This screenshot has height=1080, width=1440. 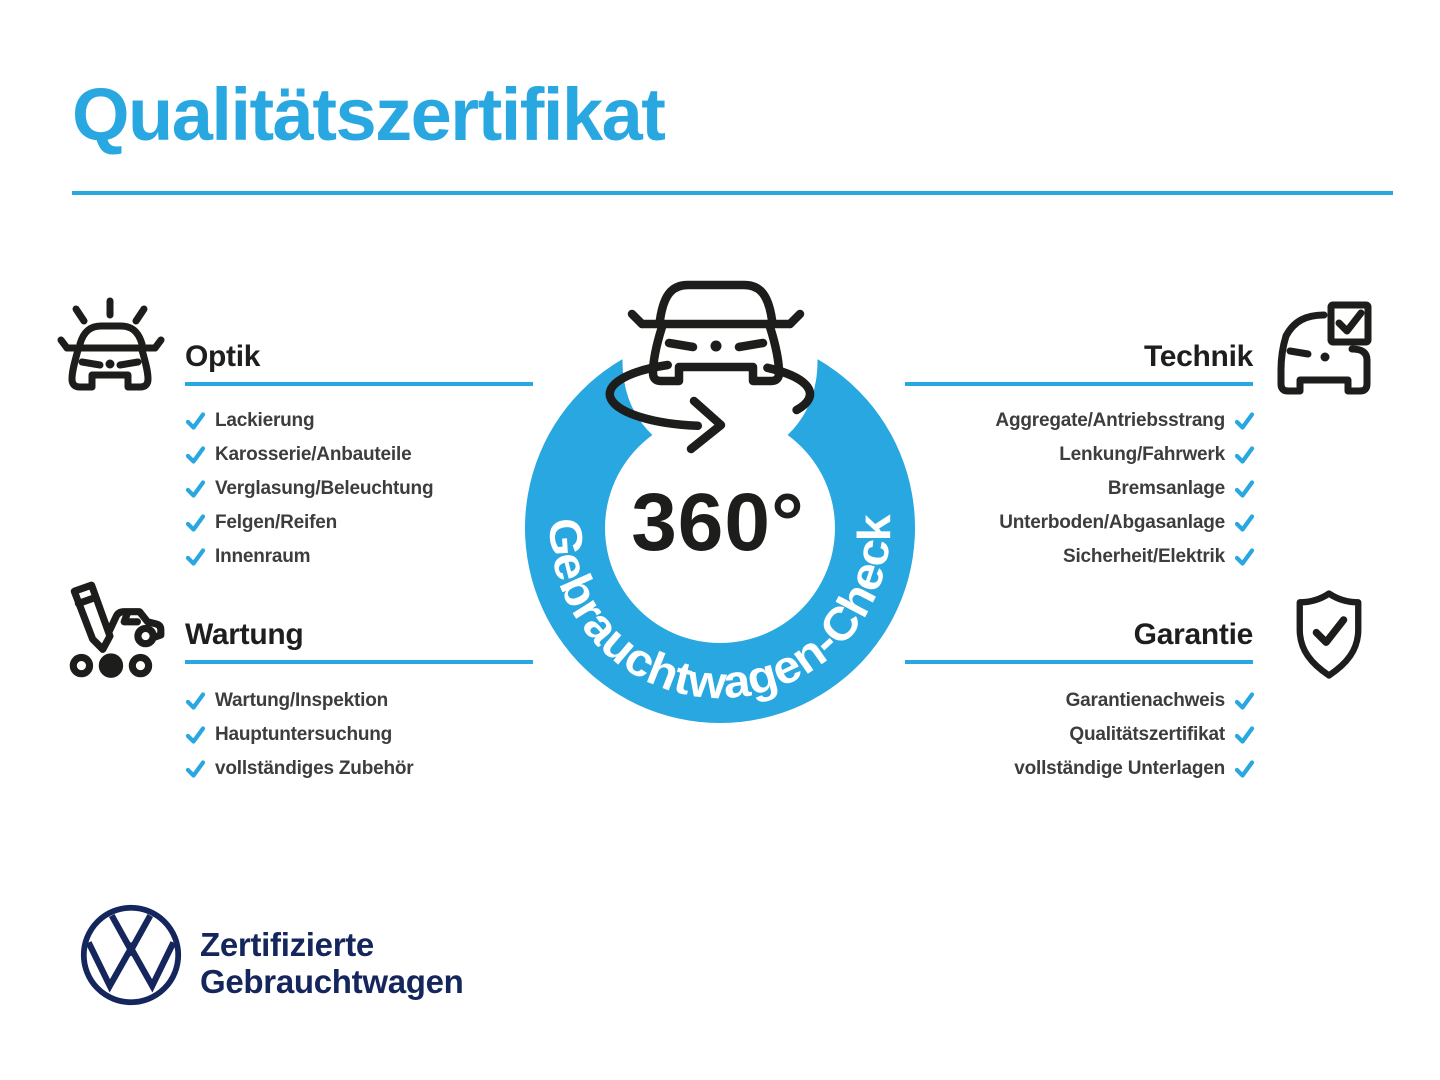 I want to click on brand-text: Zertifizierte Gebrauchtwagen, so click(x=332, y=963).